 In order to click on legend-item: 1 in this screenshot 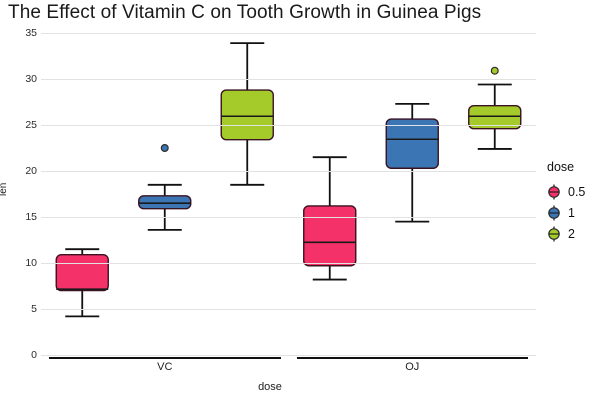, I will do `click(572, 212)`.